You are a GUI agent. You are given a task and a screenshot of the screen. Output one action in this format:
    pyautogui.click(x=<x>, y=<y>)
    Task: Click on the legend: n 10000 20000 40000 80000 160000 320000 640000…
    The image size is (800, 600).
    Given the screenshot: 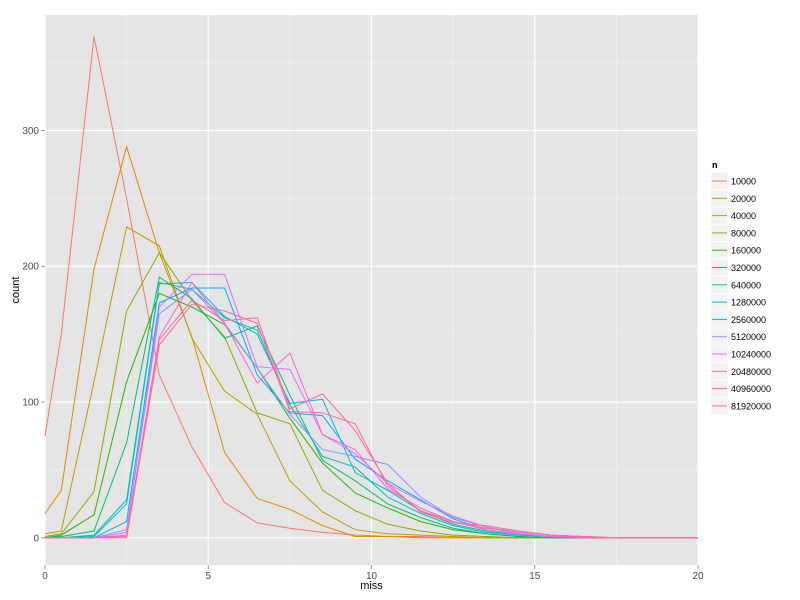 What is the action you would take?
    pyautogui.click(x=740, y=287)
    